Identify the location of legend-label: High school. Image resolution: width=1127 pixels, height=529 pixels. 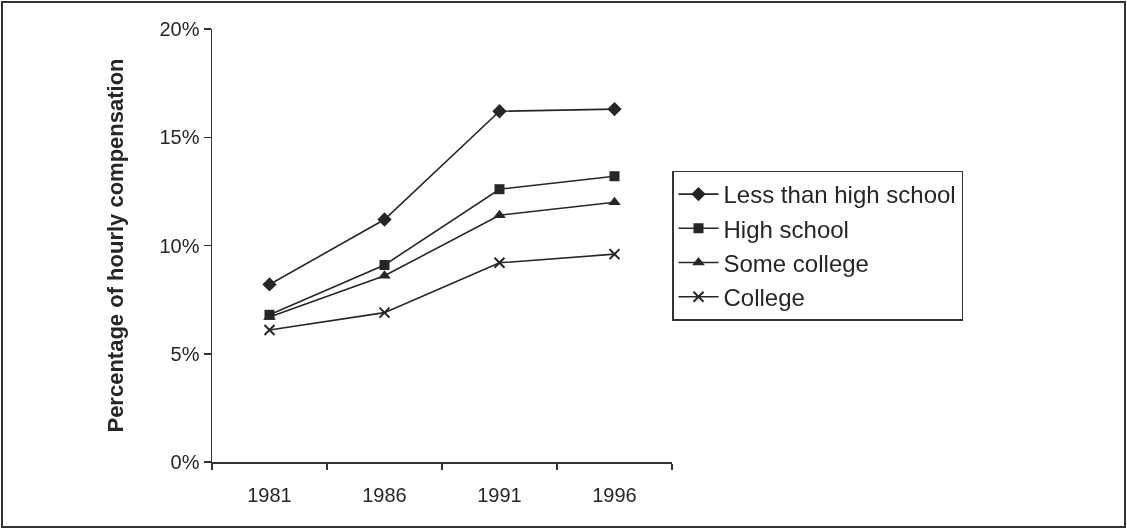
(786, 229).